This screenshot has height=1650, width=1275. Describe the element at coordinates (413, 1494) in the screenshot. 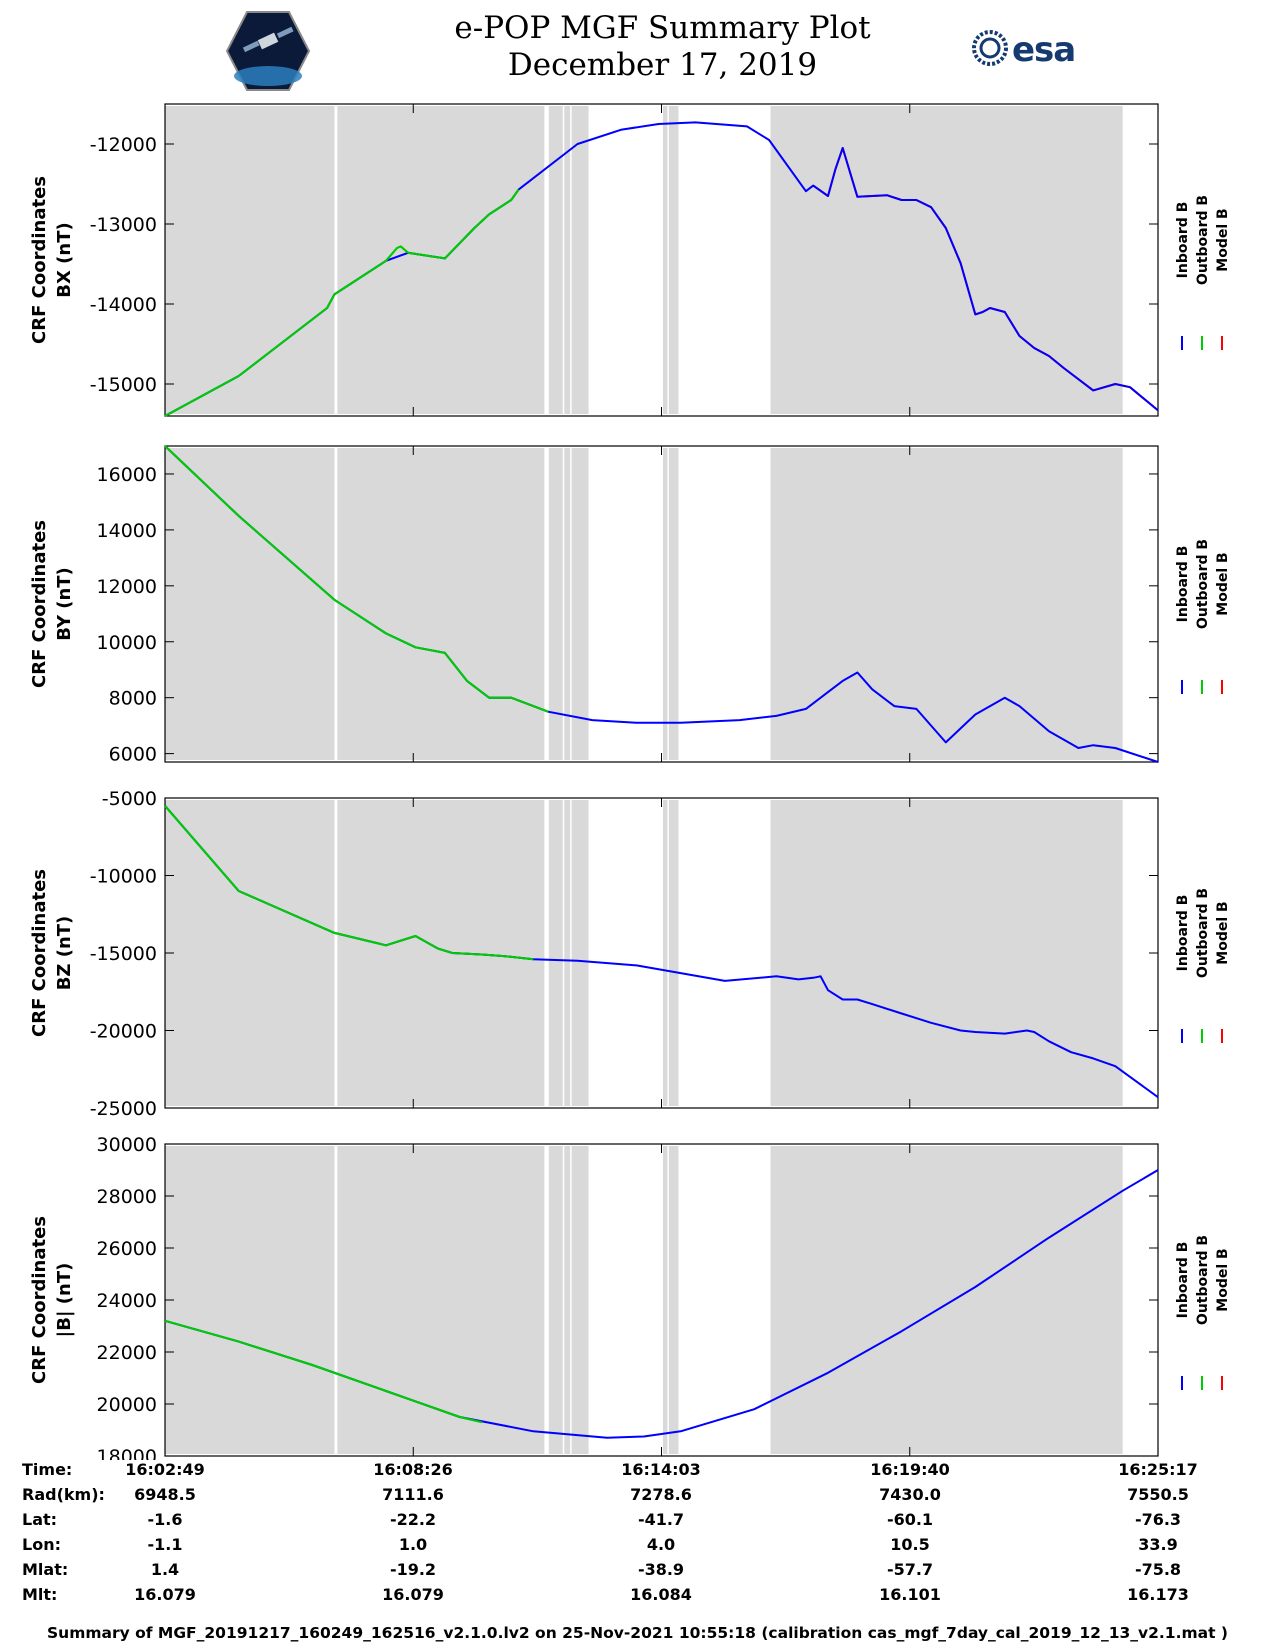

I see `info-cell: 7111.6` at that location.